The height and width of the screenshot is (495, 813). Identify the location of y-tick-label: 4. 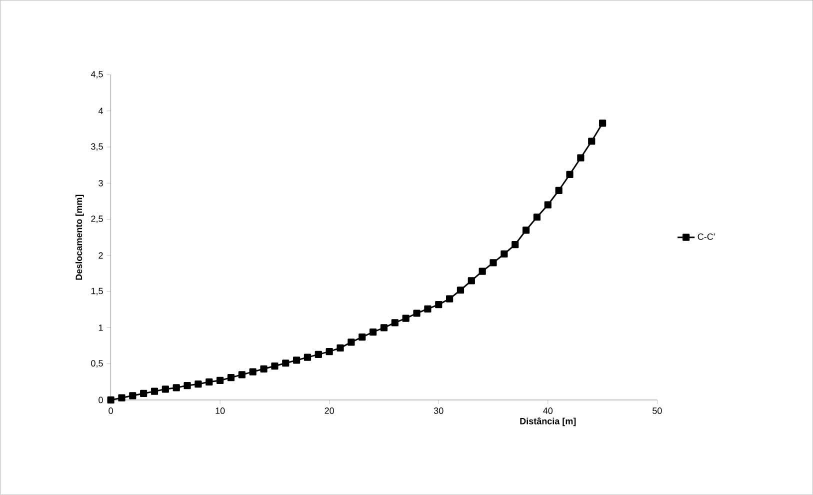
(100, 111).